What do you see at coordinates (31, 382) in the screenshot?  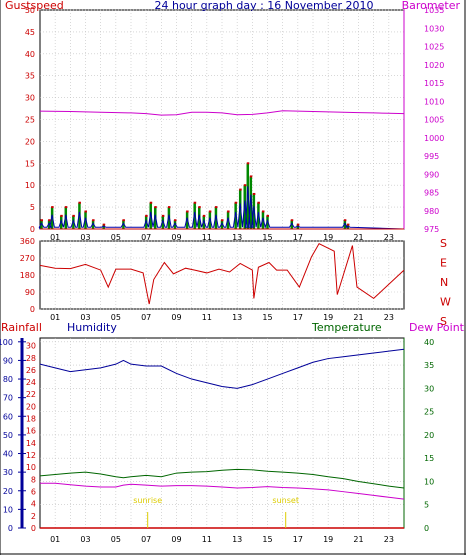 I see `p3-rain-tick-label: 24` at bounding box center [31, 382].